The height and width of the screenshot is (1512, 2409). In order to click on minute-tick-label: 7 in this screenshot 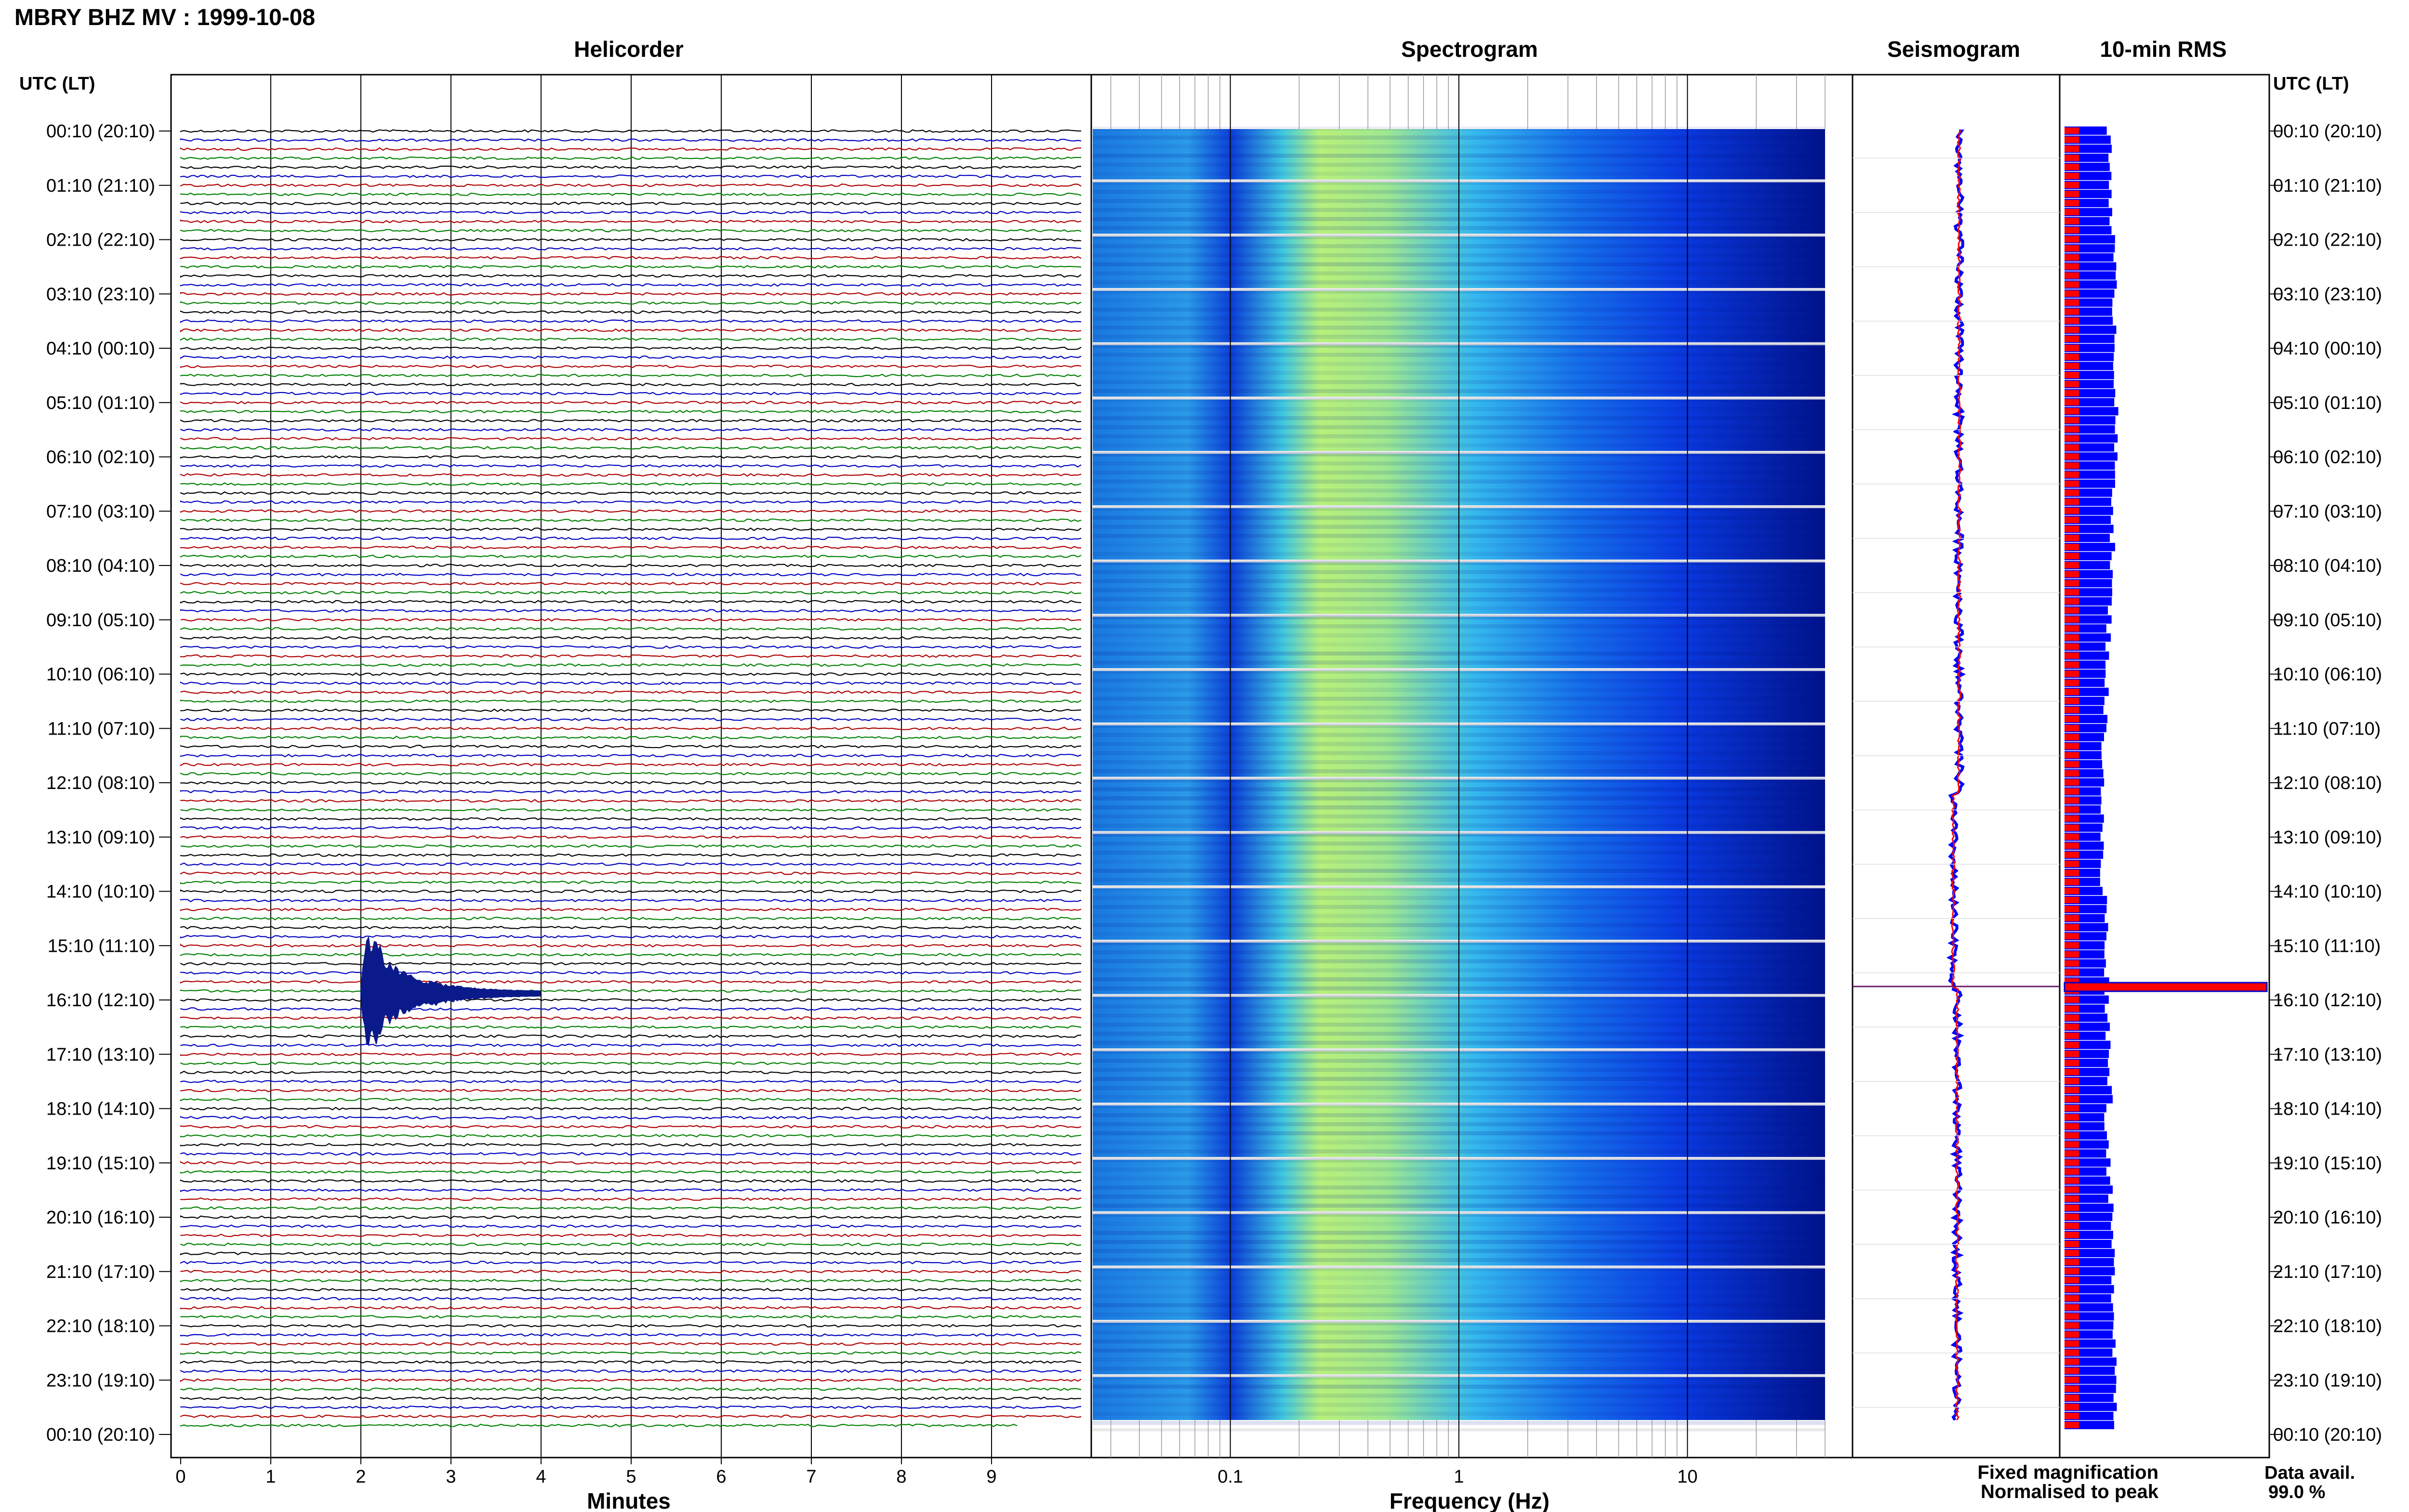, I will do `click(811, 1477)`.